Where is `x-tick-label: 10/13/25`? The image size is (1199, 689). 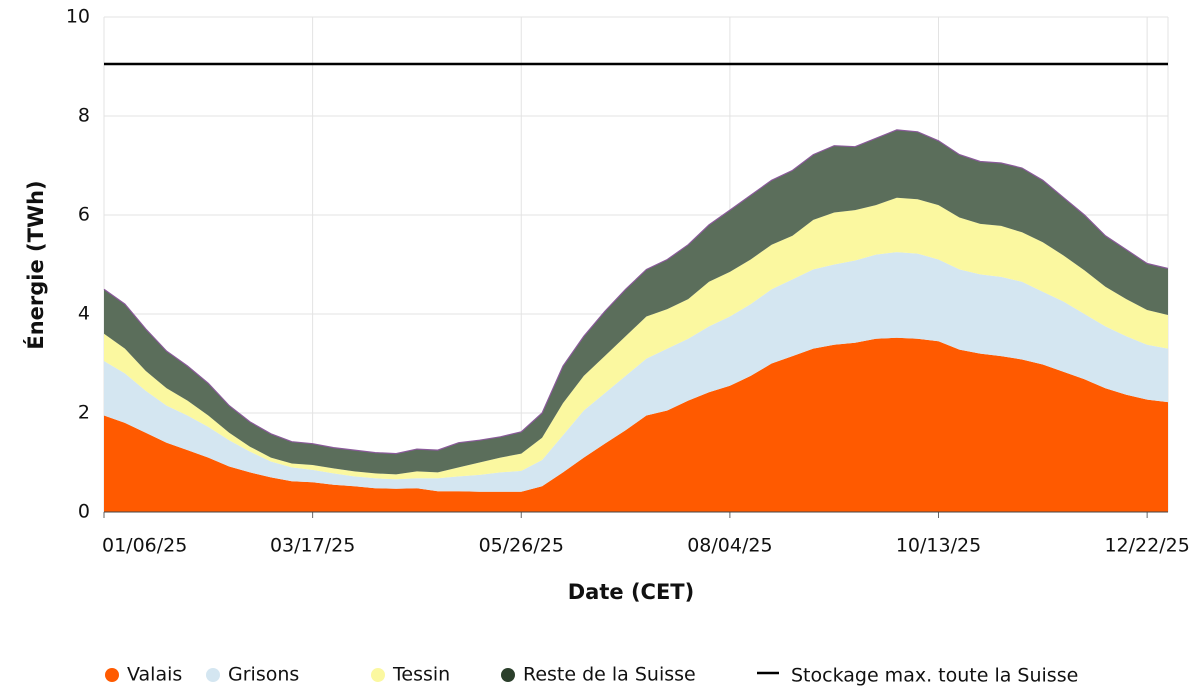 x-tick-label: 10/13/25 is located at coordinates (938, 546).